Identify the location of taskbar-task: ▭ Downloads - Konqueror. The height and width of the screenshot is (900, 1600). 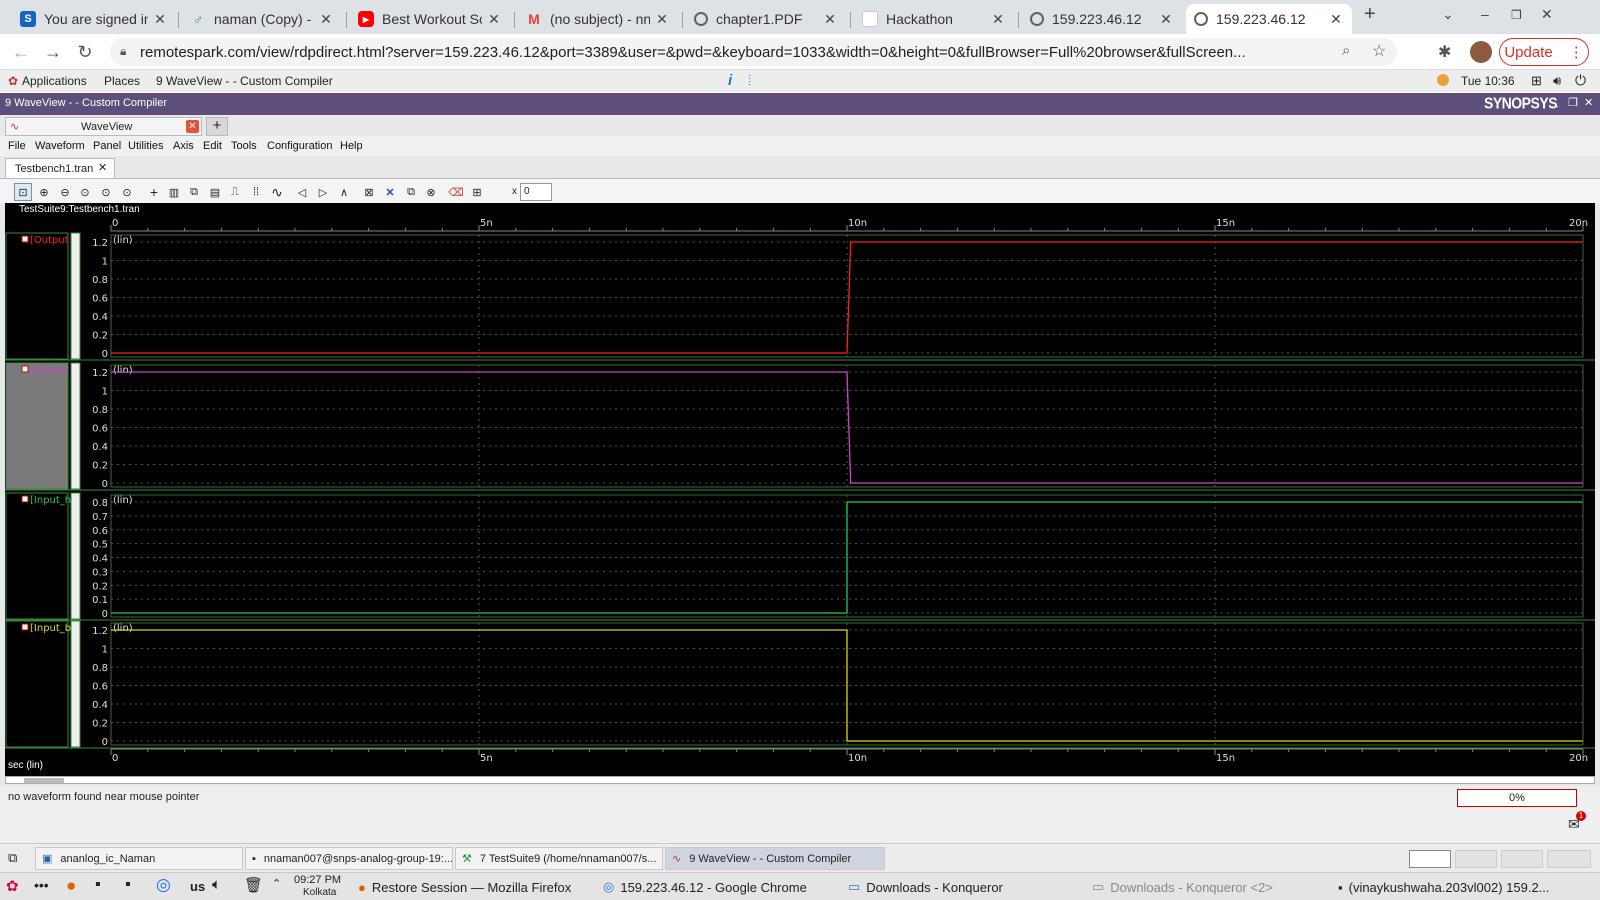
(968, 887).